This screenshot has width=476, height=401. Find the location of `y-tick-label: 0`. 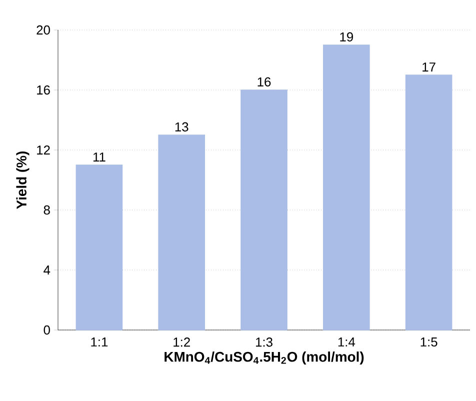

y-tick-label: 0 is located at coordinates (47, 330).